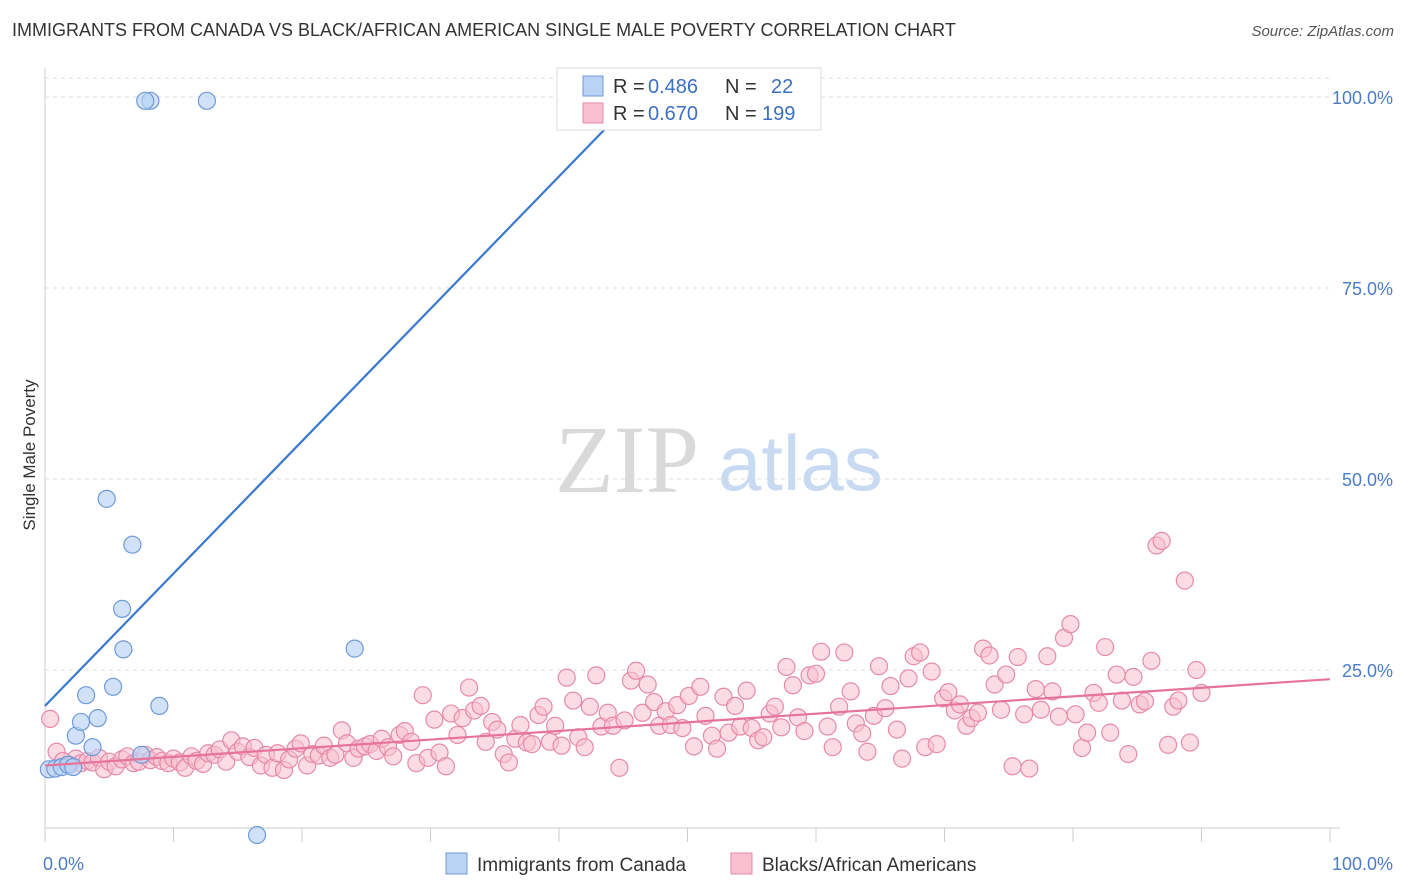  Describe the element at coordinates (1322, 31) in the screenshot. I see `chart-source: Source: ZipAtlas.com` at that location.